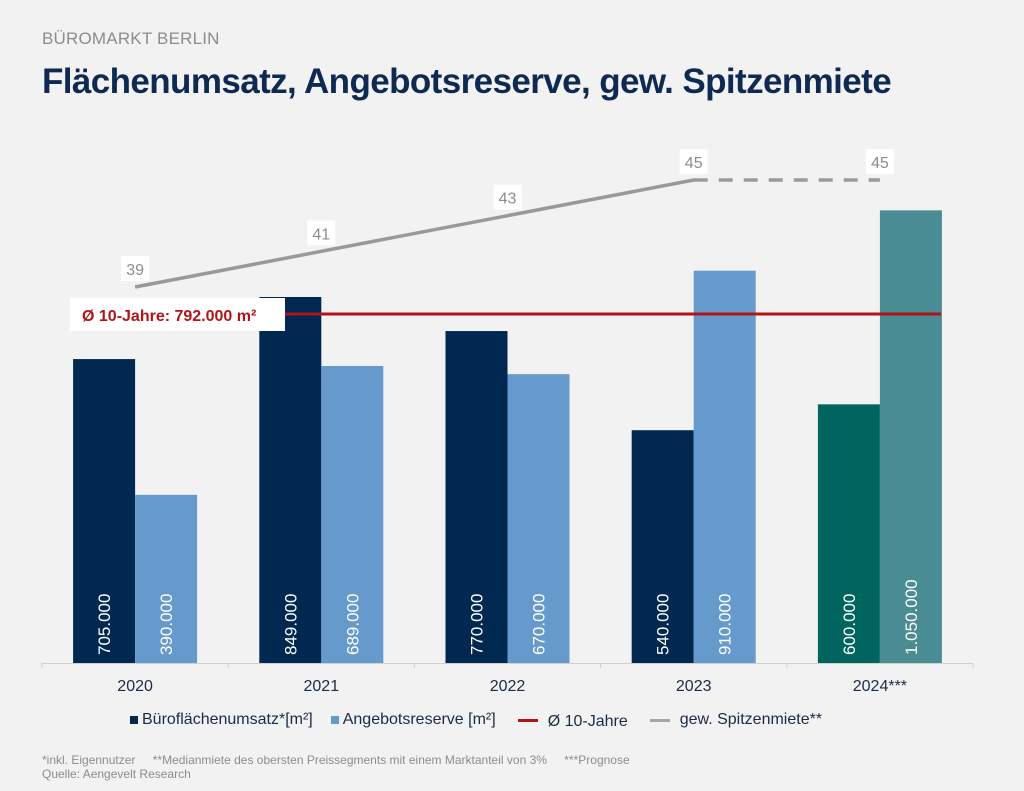  I want to click on rent-label: 43, so click(508, 199).